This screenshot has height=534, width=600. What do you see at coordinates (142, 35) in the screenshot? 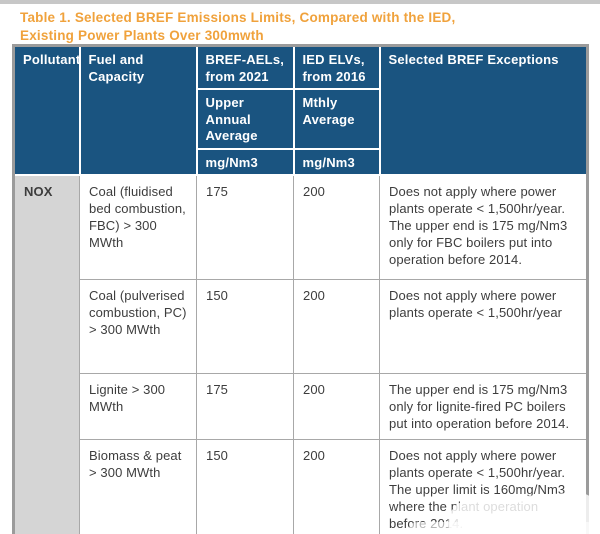
I see `table-title-line2: Existing Power Plants Over 300mwth` at bounding box center [142, 35].